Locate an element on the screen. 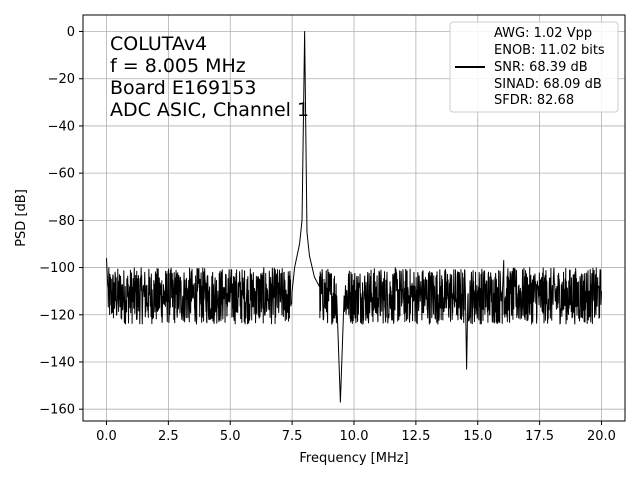 The image size is (640, 480). y-tick-label: −120 is located at coordinates (57, 315).